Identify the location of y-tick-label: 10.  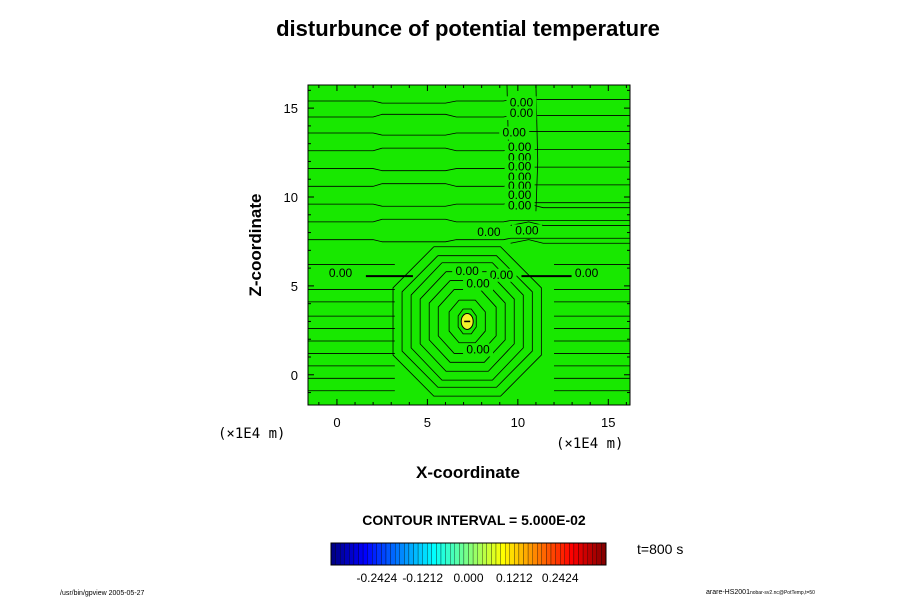
(291, 197).